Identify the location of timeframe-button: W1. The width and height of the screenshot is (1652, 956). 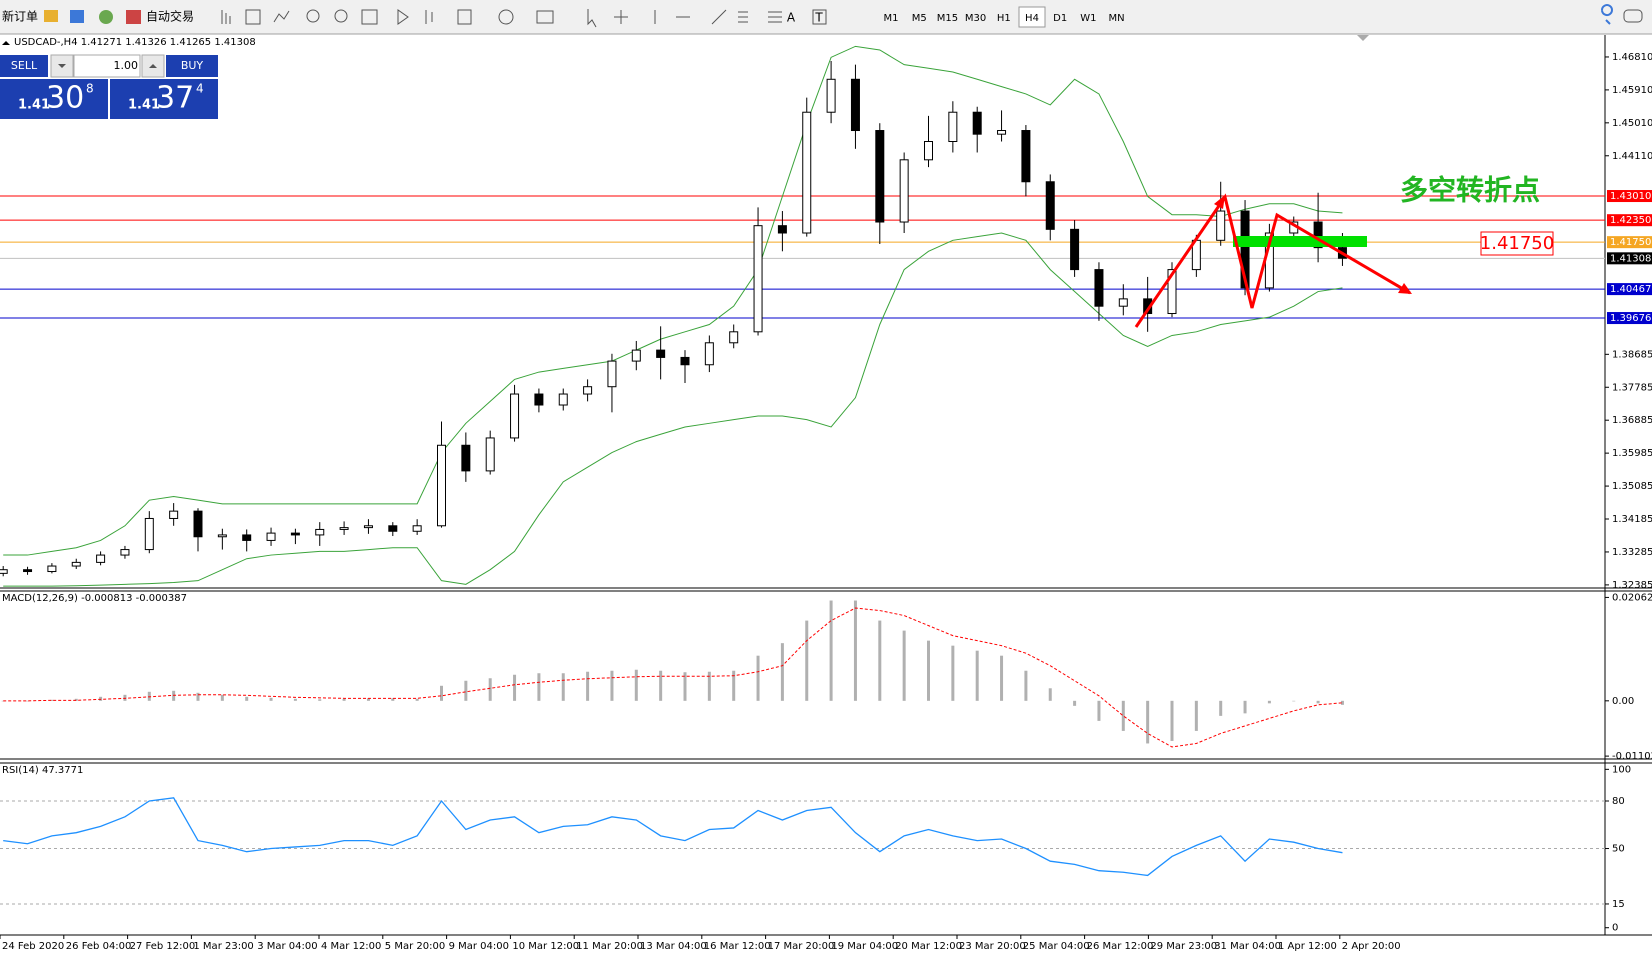
(1088, 18).